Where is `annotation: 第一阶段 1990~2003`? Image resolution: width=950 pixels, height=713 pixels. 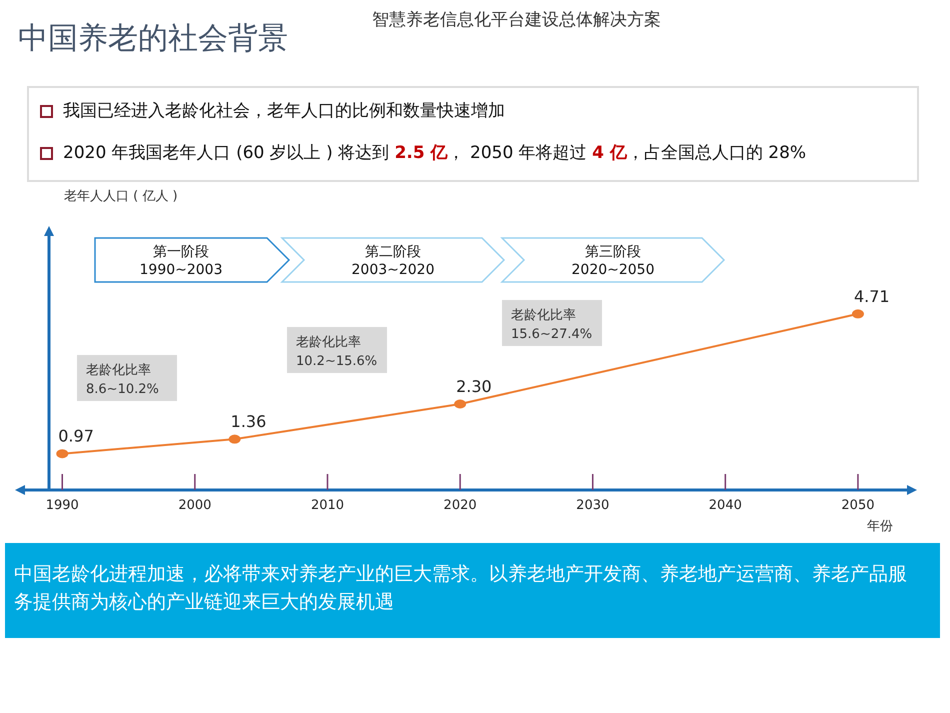 annotation: 第一阶段 1990~2003 is located at coordinates (181, 261).